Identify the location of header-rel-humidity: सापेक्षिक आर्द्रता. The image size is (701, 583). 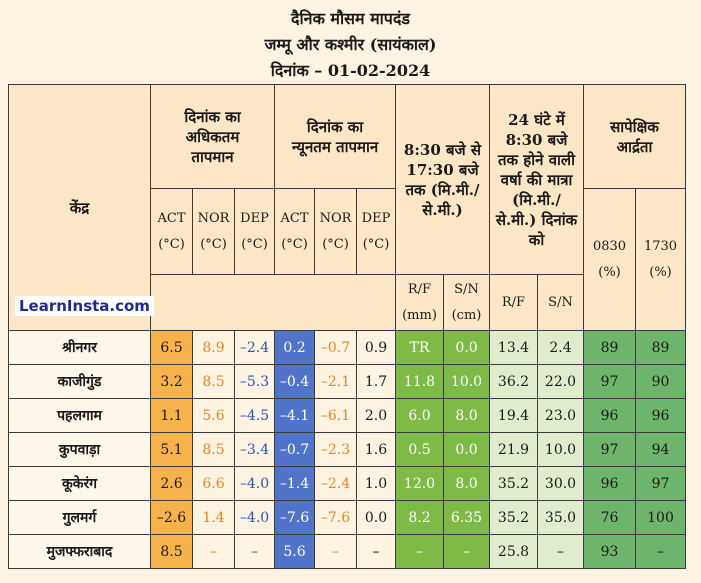
(634, 136).